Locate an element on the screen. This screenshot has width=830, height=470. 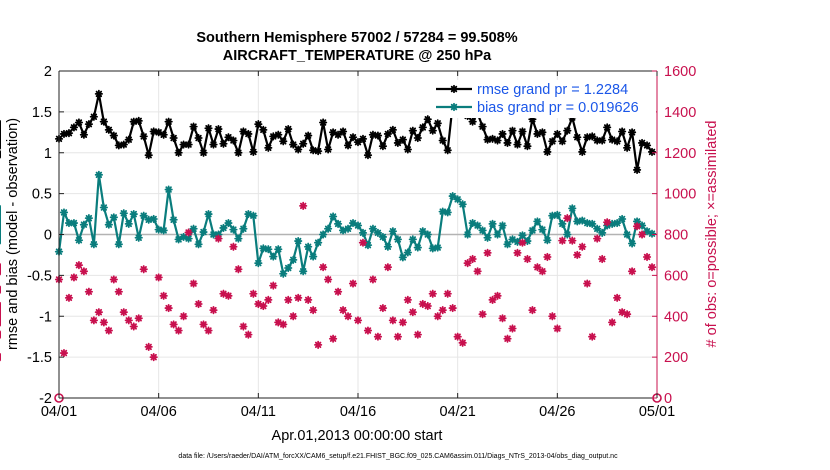
y2-tick-label: 800 is located at coordinates (676, 236).